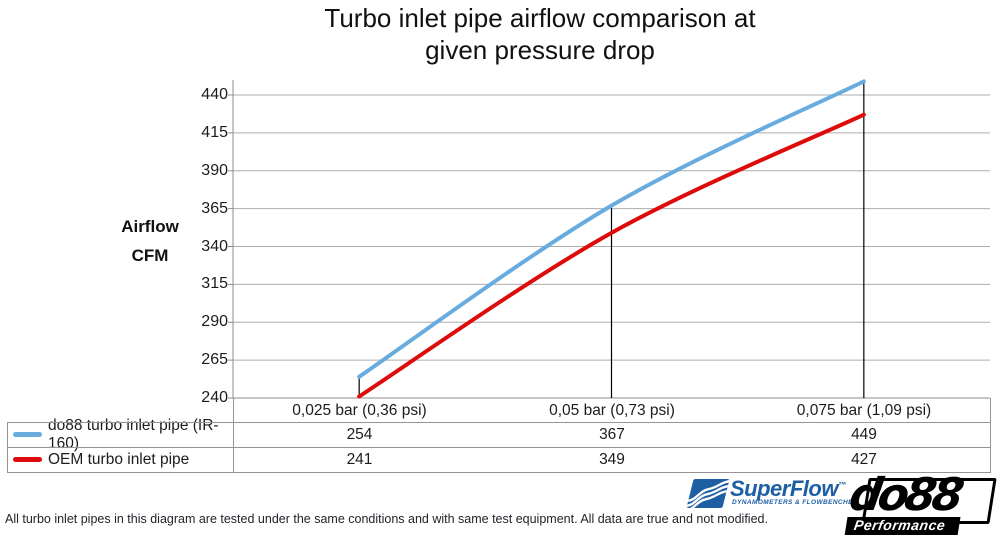 This screenshot has width=1000, height=538. What do you see at coordinates (359, 434) in the screenshot?
I see `table-value-do88-1: 254` at bounding box center [359, 434].